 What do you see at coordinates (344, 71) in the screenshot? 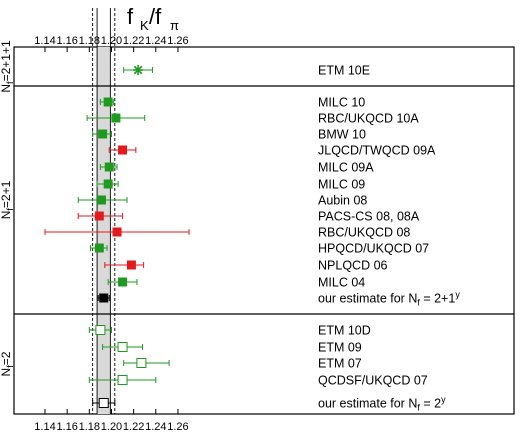
I see `row-label: ETM 10E` at bounding box center [344, 71].